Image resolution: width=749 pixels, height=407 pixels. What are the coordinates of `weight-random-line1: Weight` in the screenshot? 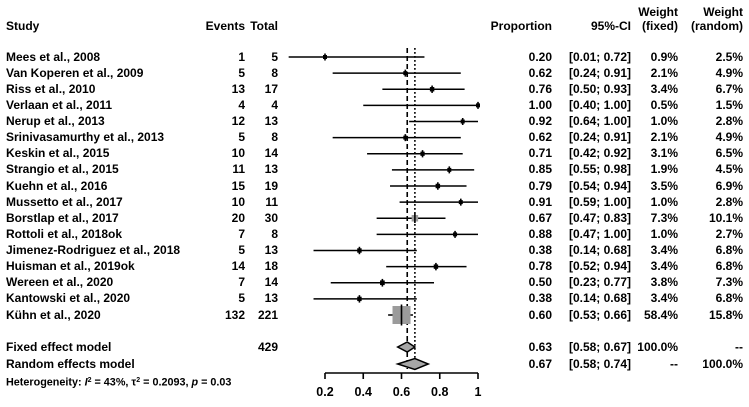 It's located at (723, 12).